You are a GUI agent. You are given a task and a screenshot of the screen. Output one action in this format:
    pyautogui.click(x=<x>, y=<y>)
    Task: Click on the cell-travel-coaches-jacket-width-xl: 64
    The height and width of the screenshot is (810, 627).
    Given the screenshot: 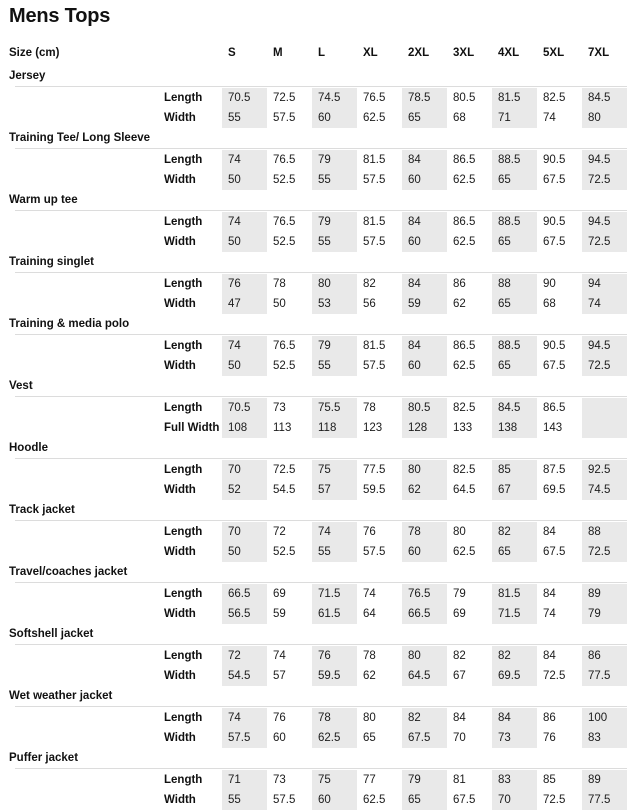 What is the action you would take?
    pyautogui.click(x=369, y=614)
    